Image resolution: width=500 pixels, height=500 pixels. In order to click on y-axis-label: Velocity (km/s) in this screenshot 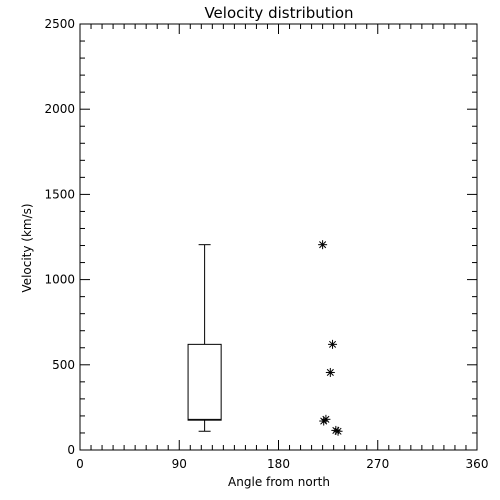, I will do `click(27, 247)`.